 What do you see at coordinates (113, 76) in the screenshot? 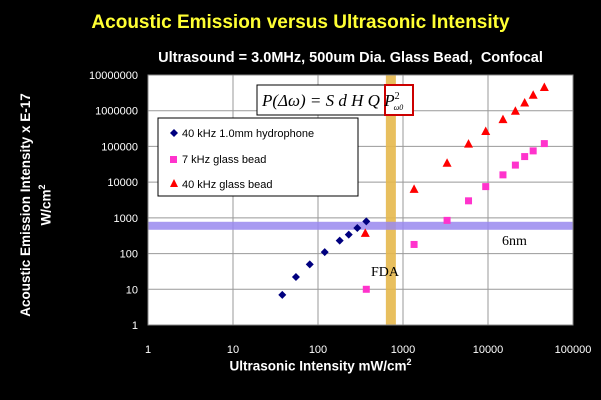
I see `y-tick-label: 10000000` at bounding box center [113, 76].